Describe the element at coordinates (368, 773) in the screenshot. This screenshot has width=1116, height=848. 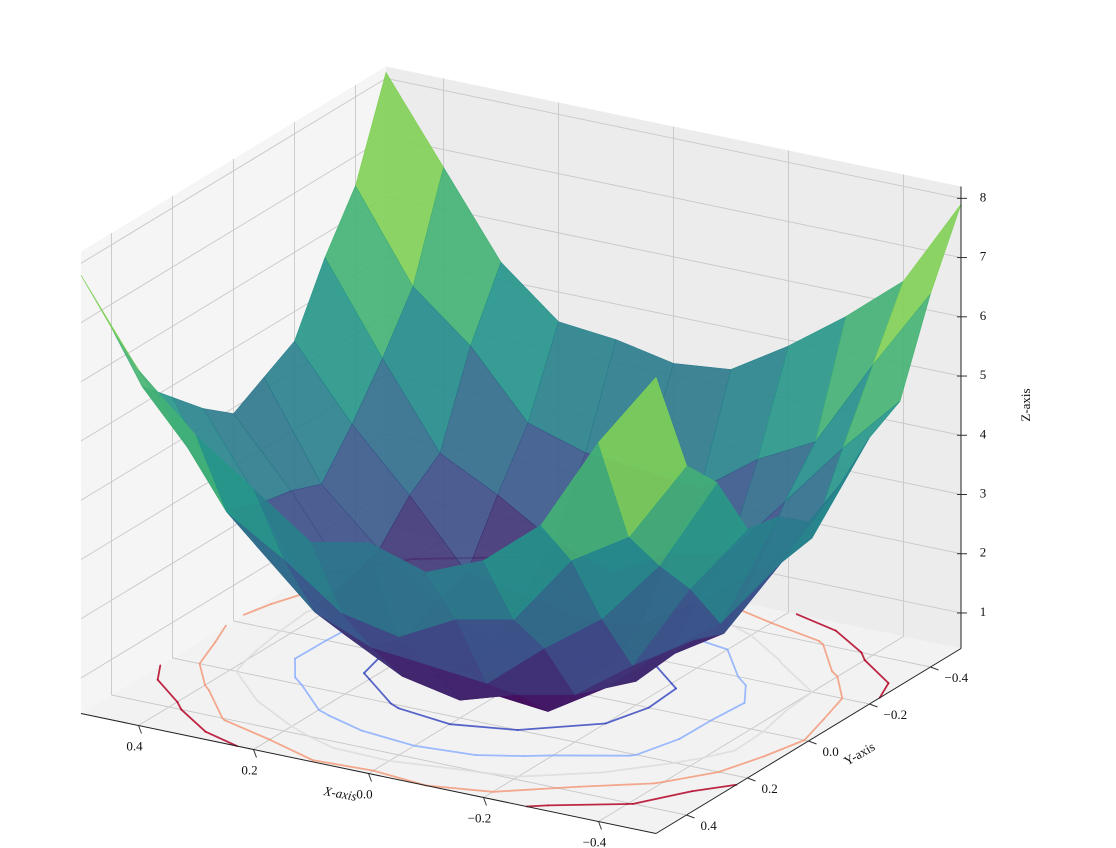
I see `x-axis-line` at that location.